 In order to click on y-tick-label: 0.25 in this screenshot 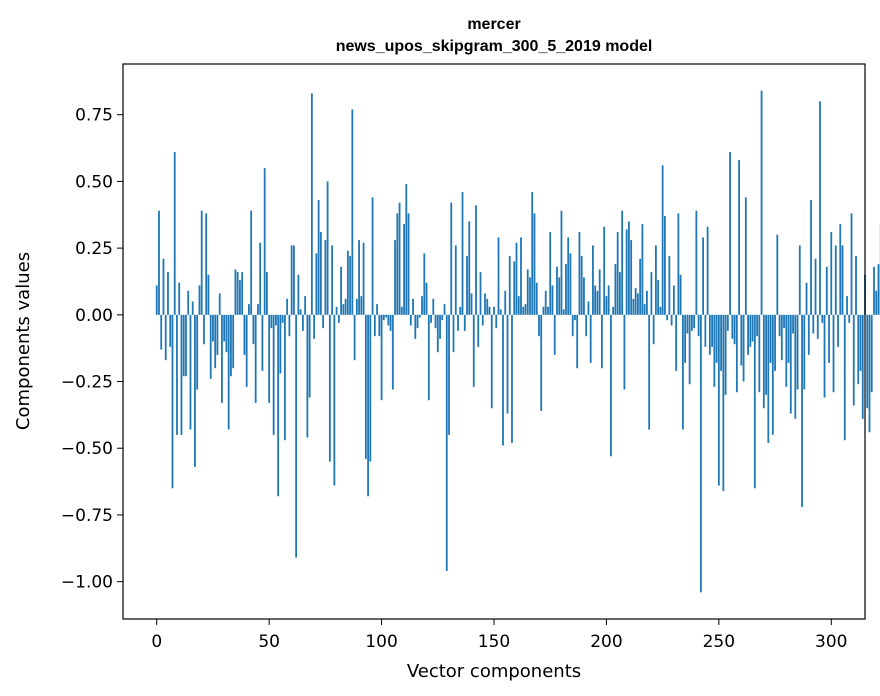, I will do `click(94, 249)`.